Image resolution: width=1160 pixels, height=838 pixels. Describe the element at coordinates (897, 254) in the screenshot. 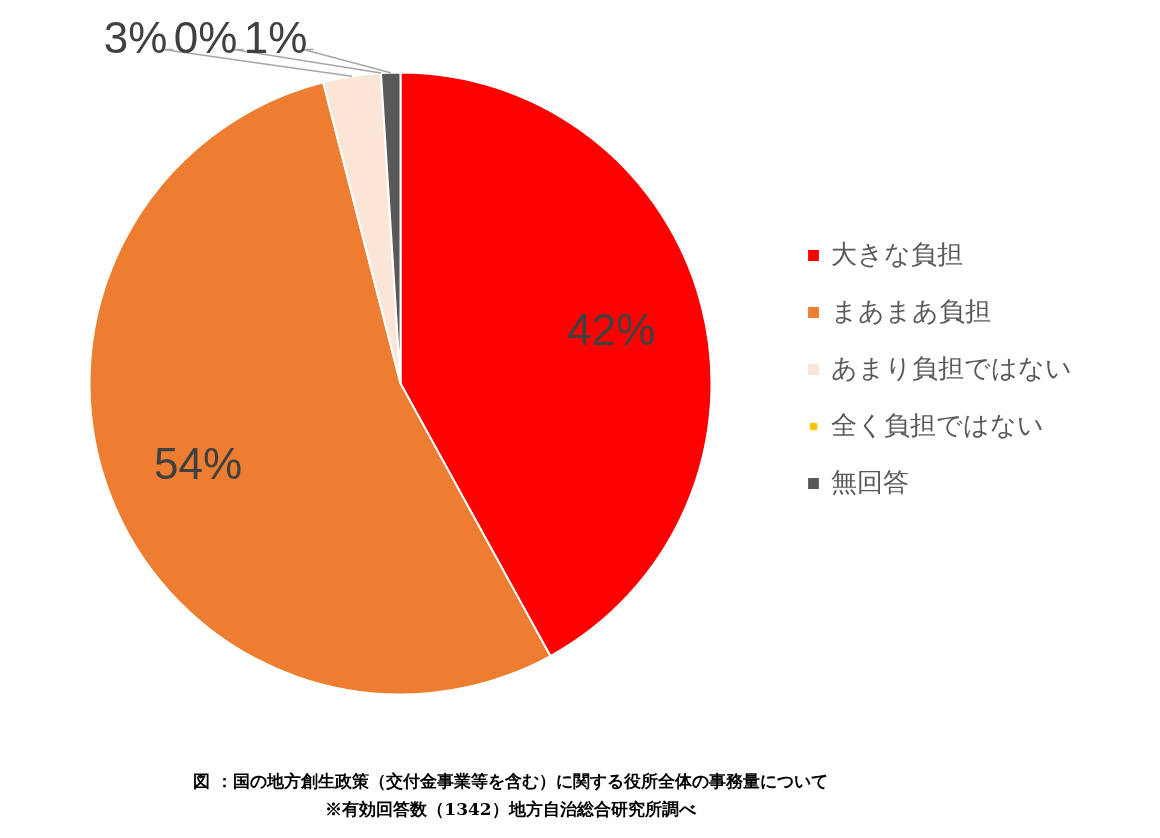

I see `legend-label: 大きな負担` at that location.